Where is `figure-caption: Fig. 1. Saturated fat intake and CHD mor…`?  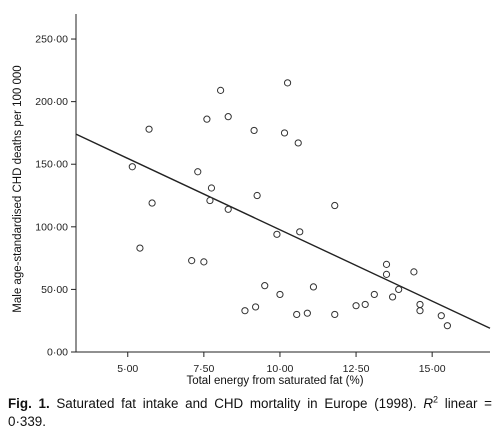
figure-caption: Fig. 1. Saturated fat intake and CHD mor… is located at coordinates (250, 413).